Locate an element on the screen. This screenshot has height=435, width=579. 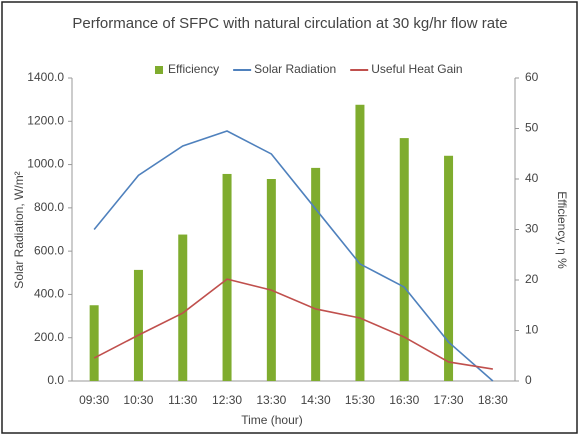
legend-label: Efficiency is located at coordinates (193, 69).